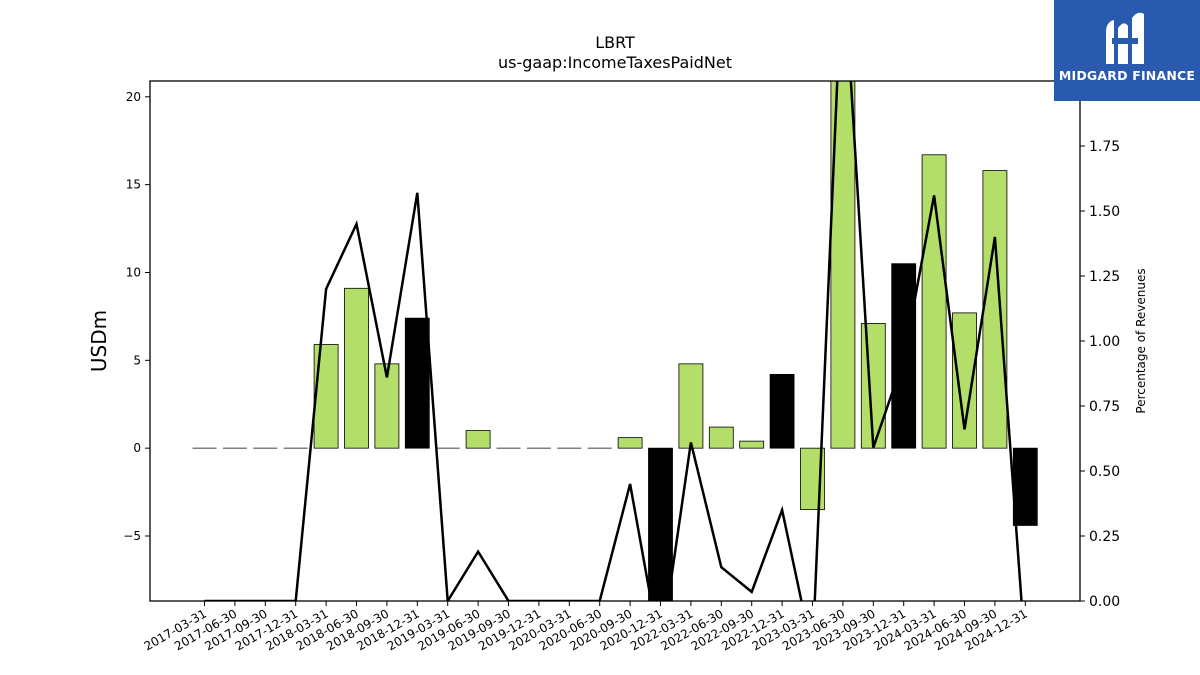 The width and height of the screenshot is (1200, 675). I want to click on chart-title: LBRT, so click(615, 42).